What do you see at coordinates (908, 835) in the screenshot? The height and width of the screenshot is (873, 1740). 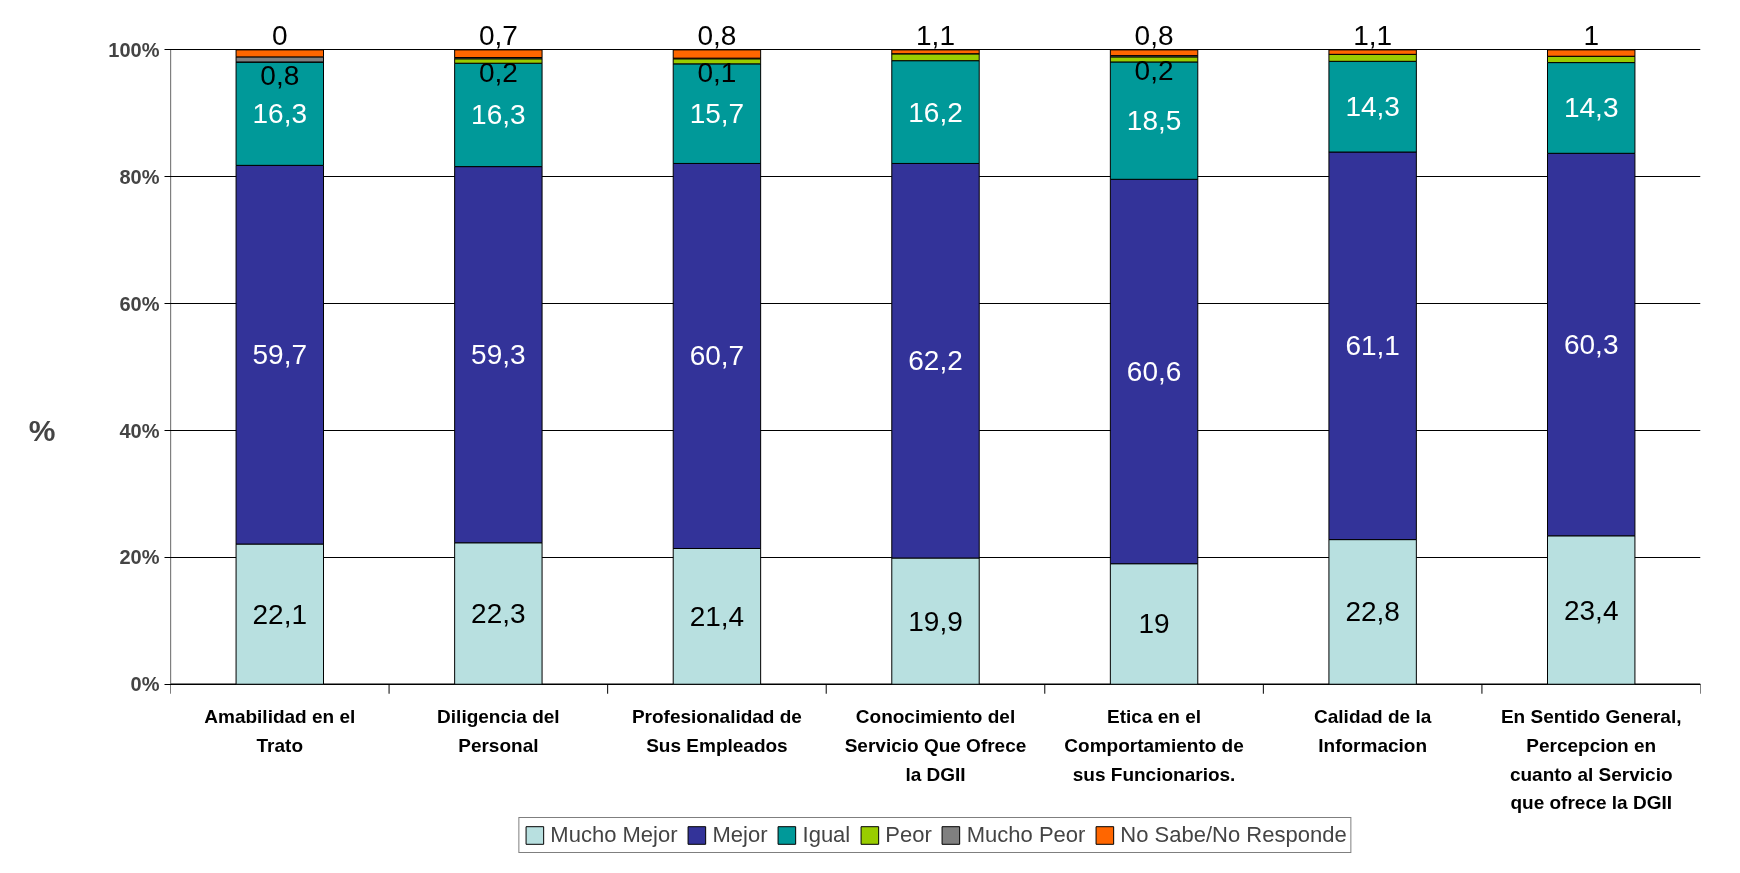 I see `legend-label: Peor` at bounding box center [908, 835].